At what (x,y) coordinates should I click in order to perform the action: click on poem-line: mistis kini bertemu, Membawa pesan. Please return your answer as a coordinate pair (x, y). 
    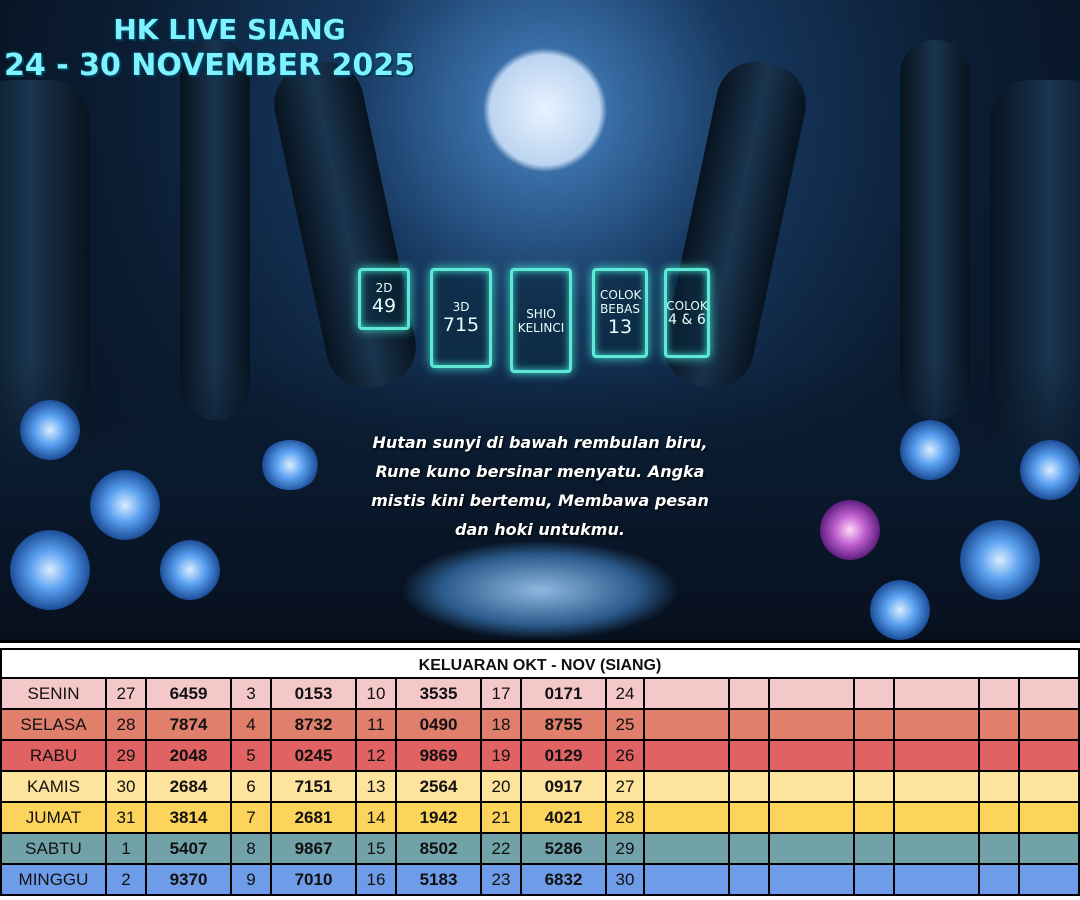
    Looking at the image, I should click on (540, 500).